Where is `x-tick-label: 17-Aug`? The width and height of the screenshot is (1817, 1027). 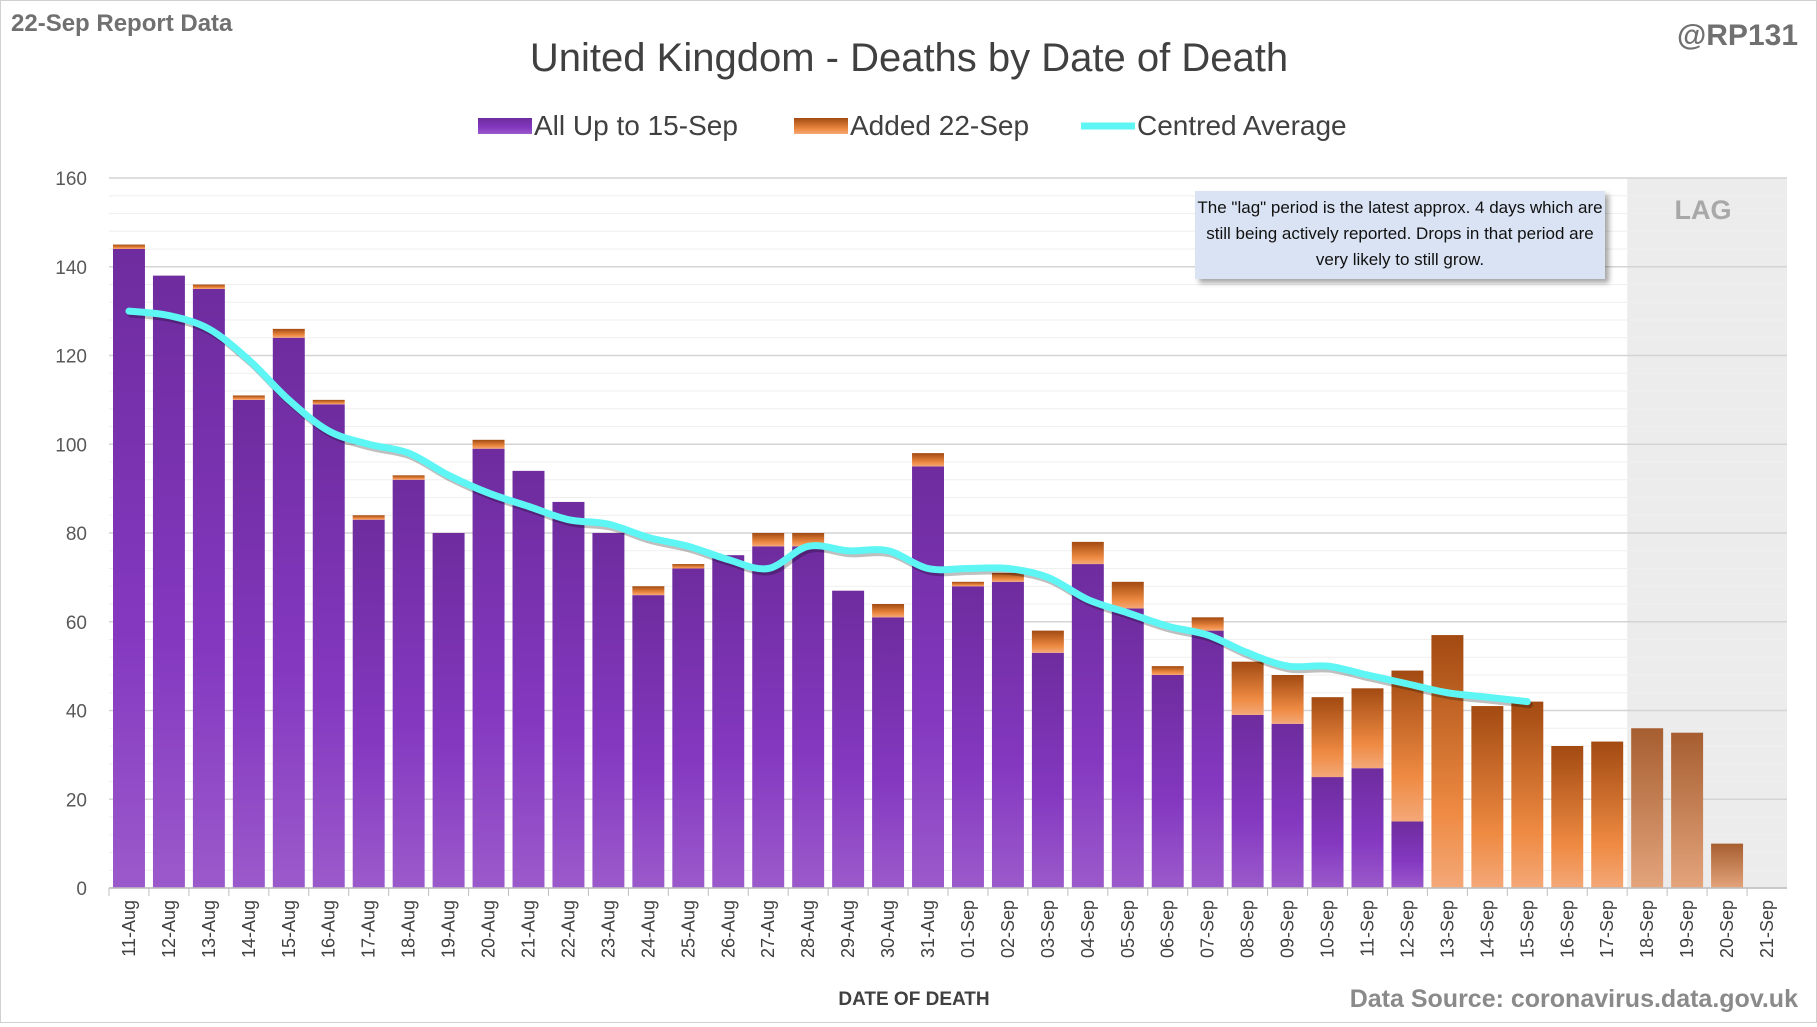
x-tick-label: 17-Aug is located at coordinates (369, 929).